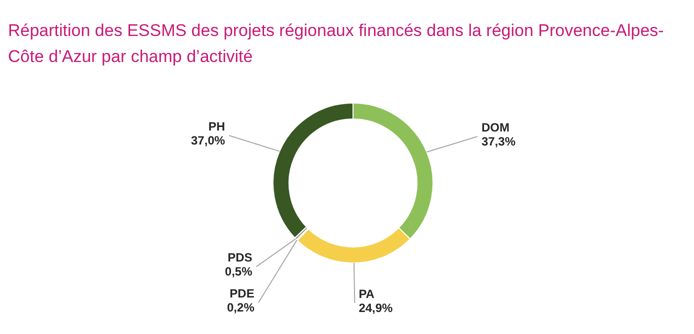  Describe the element at coordinates (208, 140) in the screenshot. I see `data-label: 37,0%` at that location.